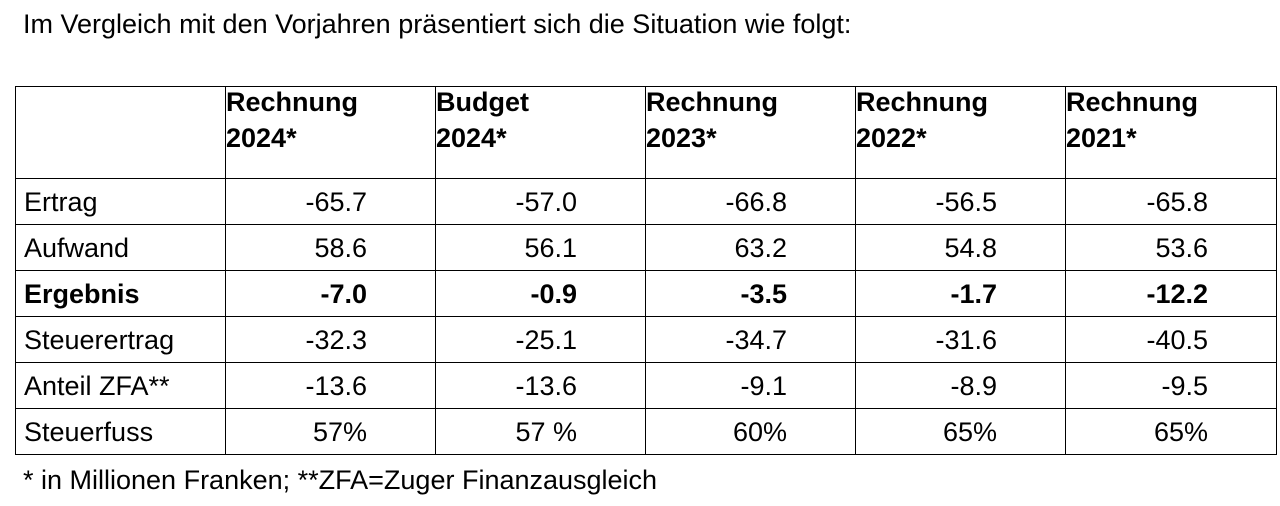 Image resolution: width=1280 pixels, height=506 pixels. What do you see at coordinates (540, 247) in the screenshot?
I see `table-cell: 56.1` at bounding box center [540, 247].